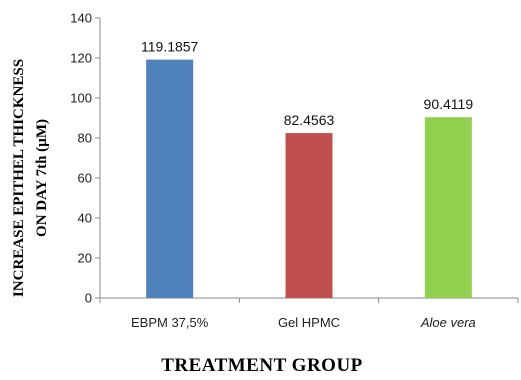  I want to click on category-label-3: Aloe vera, so click(448, 322).